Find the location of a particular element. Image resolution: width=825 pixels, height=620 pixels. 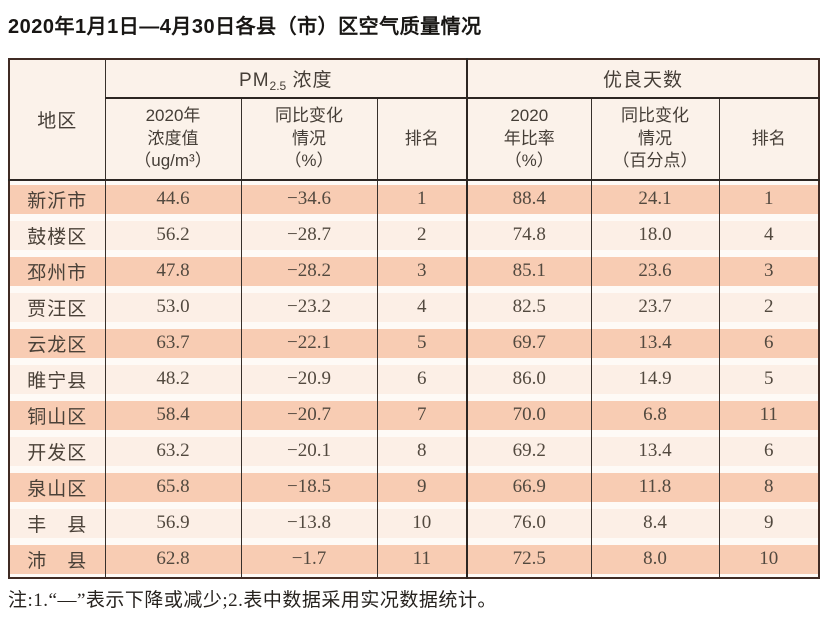

value-cell: 23.6 is located at coordinates (654, 271).